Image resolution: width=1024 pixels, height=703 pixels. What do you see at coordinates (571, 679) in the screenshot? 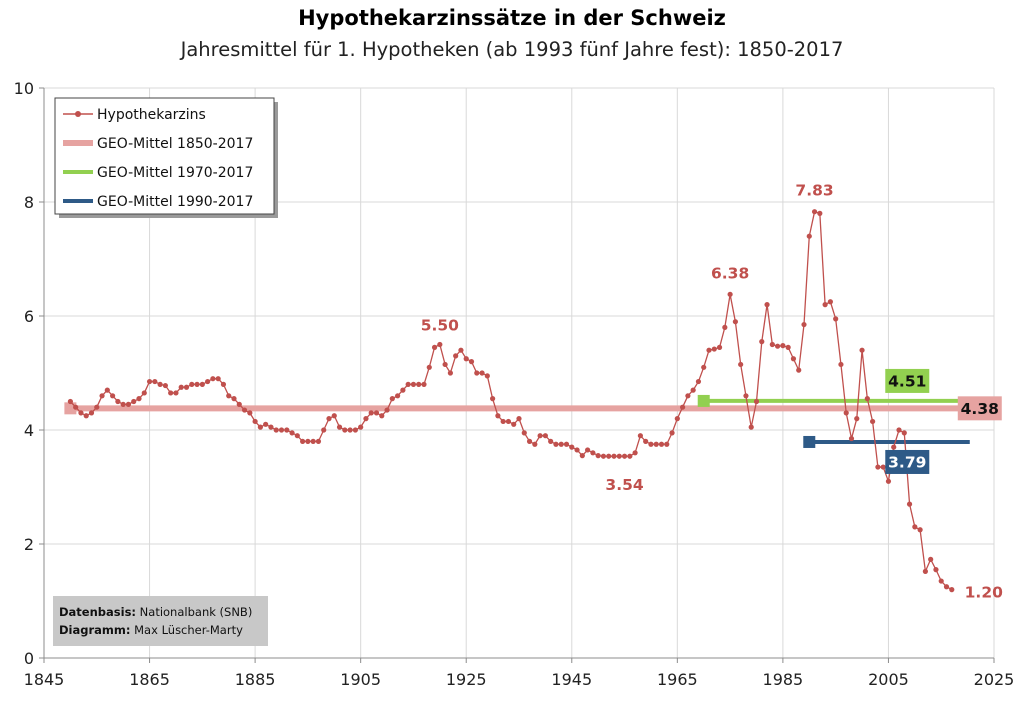
I see `x-tick-label: 1945` at bounding box center [571, 679].